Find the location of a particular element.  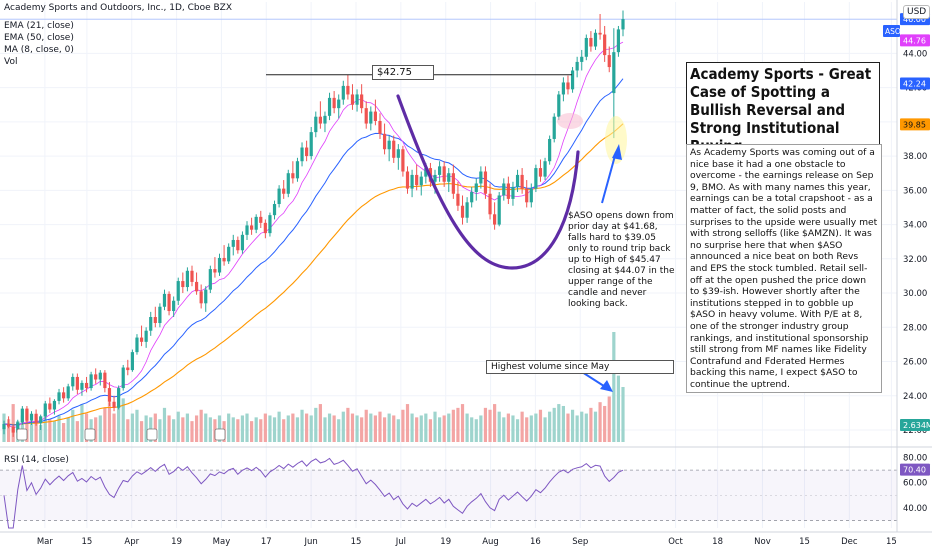

time-tick-label: 17 is located at coordinates (266, 542).